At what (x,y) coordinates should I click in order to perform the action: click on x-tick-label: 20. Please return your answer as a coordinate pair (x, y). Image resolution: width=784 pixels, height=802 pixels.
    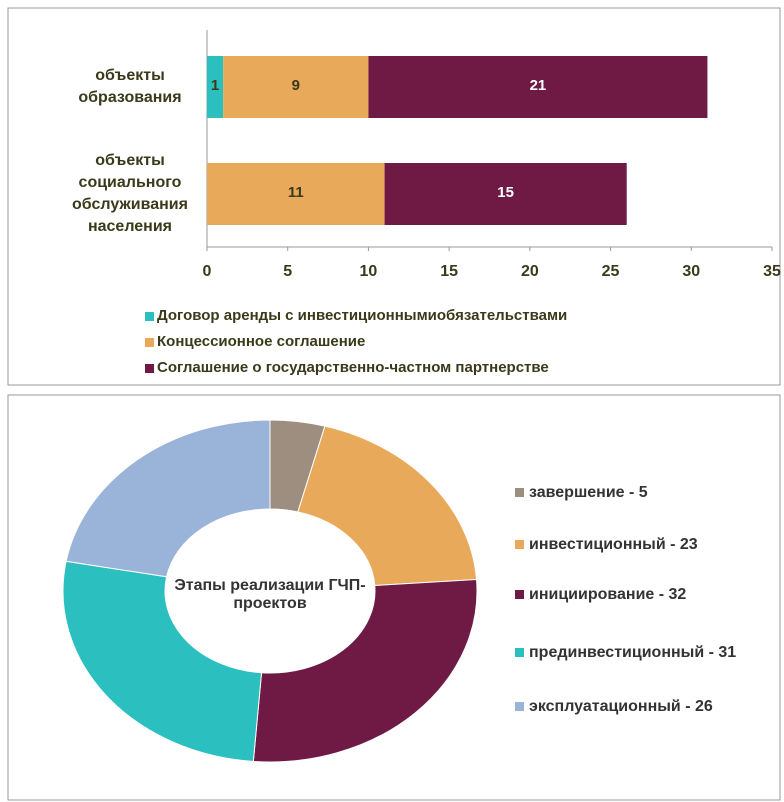
    Looking at the image, I should click on (529, 271).